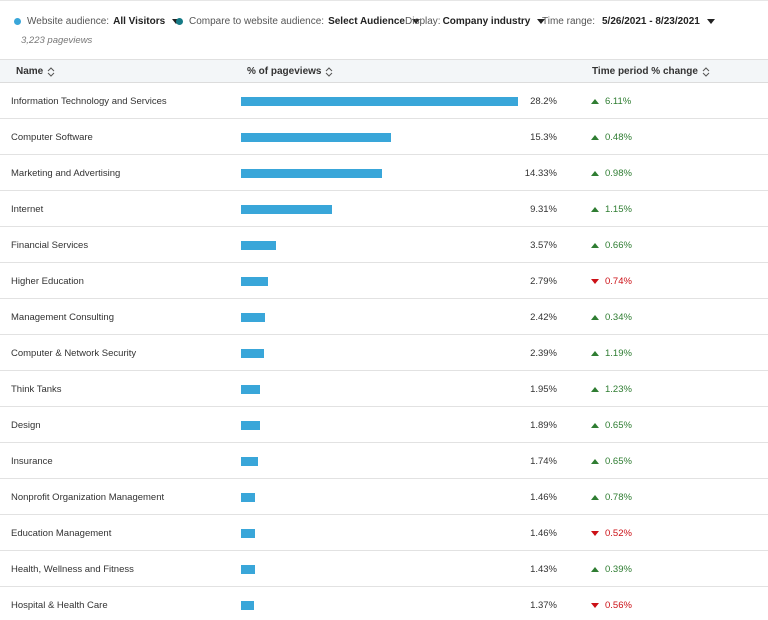  What do you see at coordinates (89, 101) in the screenshot?
I see `industry-name: Information Technology and Services` at bounding box center [89, 101].